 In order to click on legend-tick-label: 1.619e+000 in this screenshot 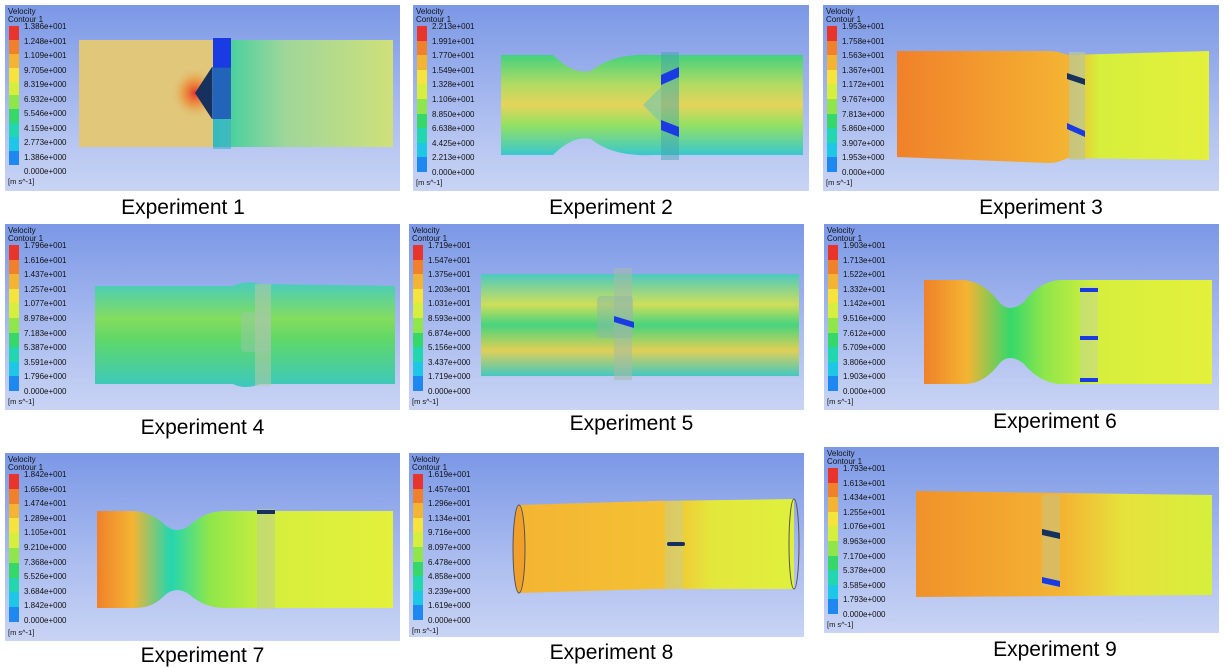, I will do `click(449, 606)`.